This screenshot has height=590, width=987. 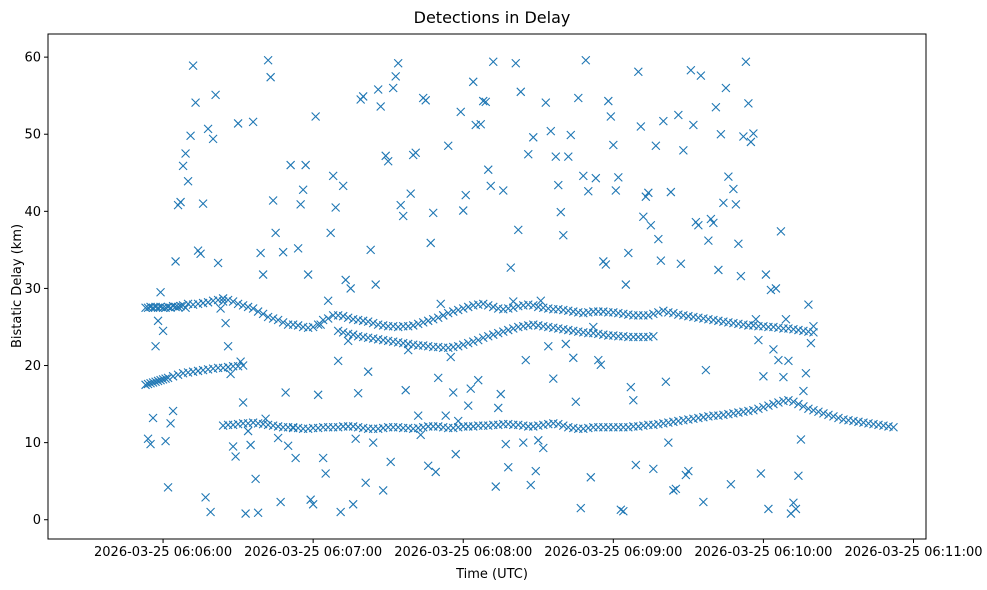 I want to click on y-axis: 0 10 20 30 40 50 60, so click(x=36, y=289).